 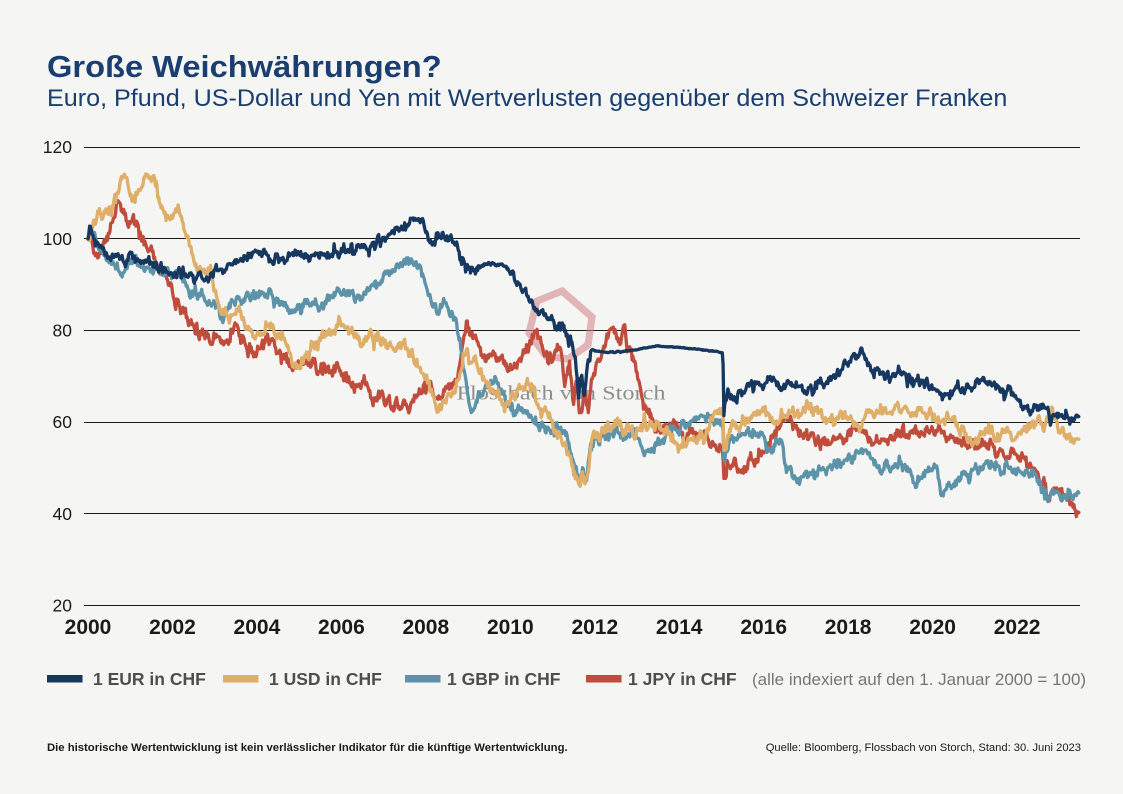 What do you see at coordinates (257, 627) in the screenshot?
I see `svg-text: 2004` at bounding box center [257, 627].